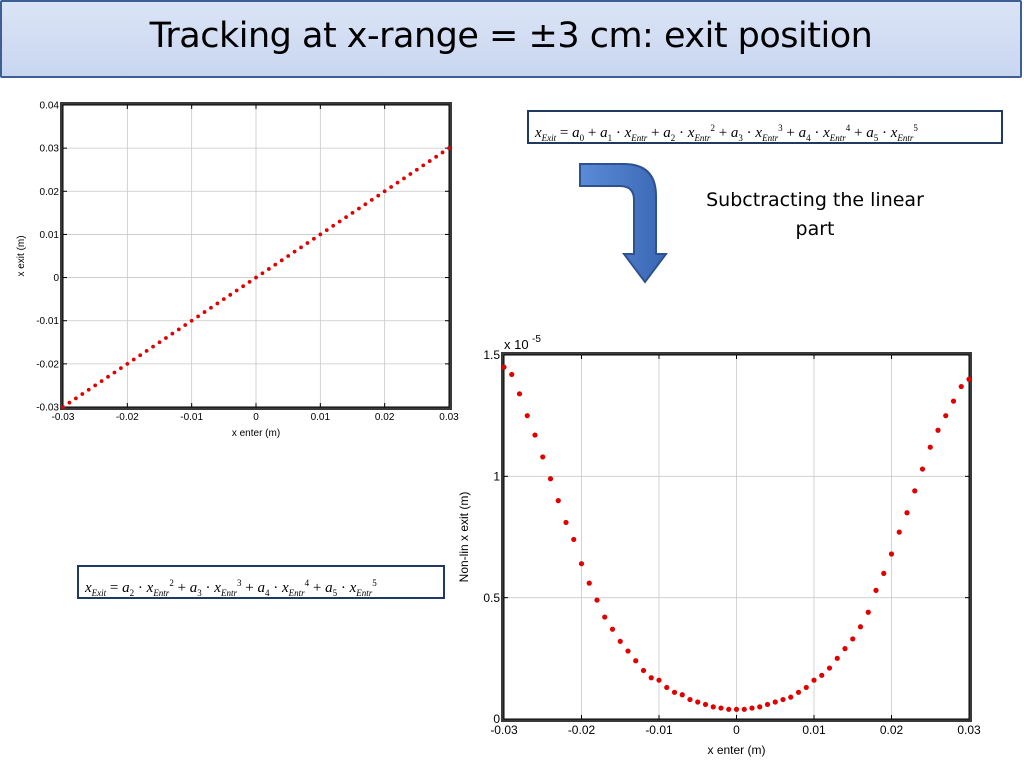 The height and width of the screenshot is (768, 1024). What do you see at coordinates (256, 256) in the screenshot?
I see `plot-border` at bounding box center [256, 256].